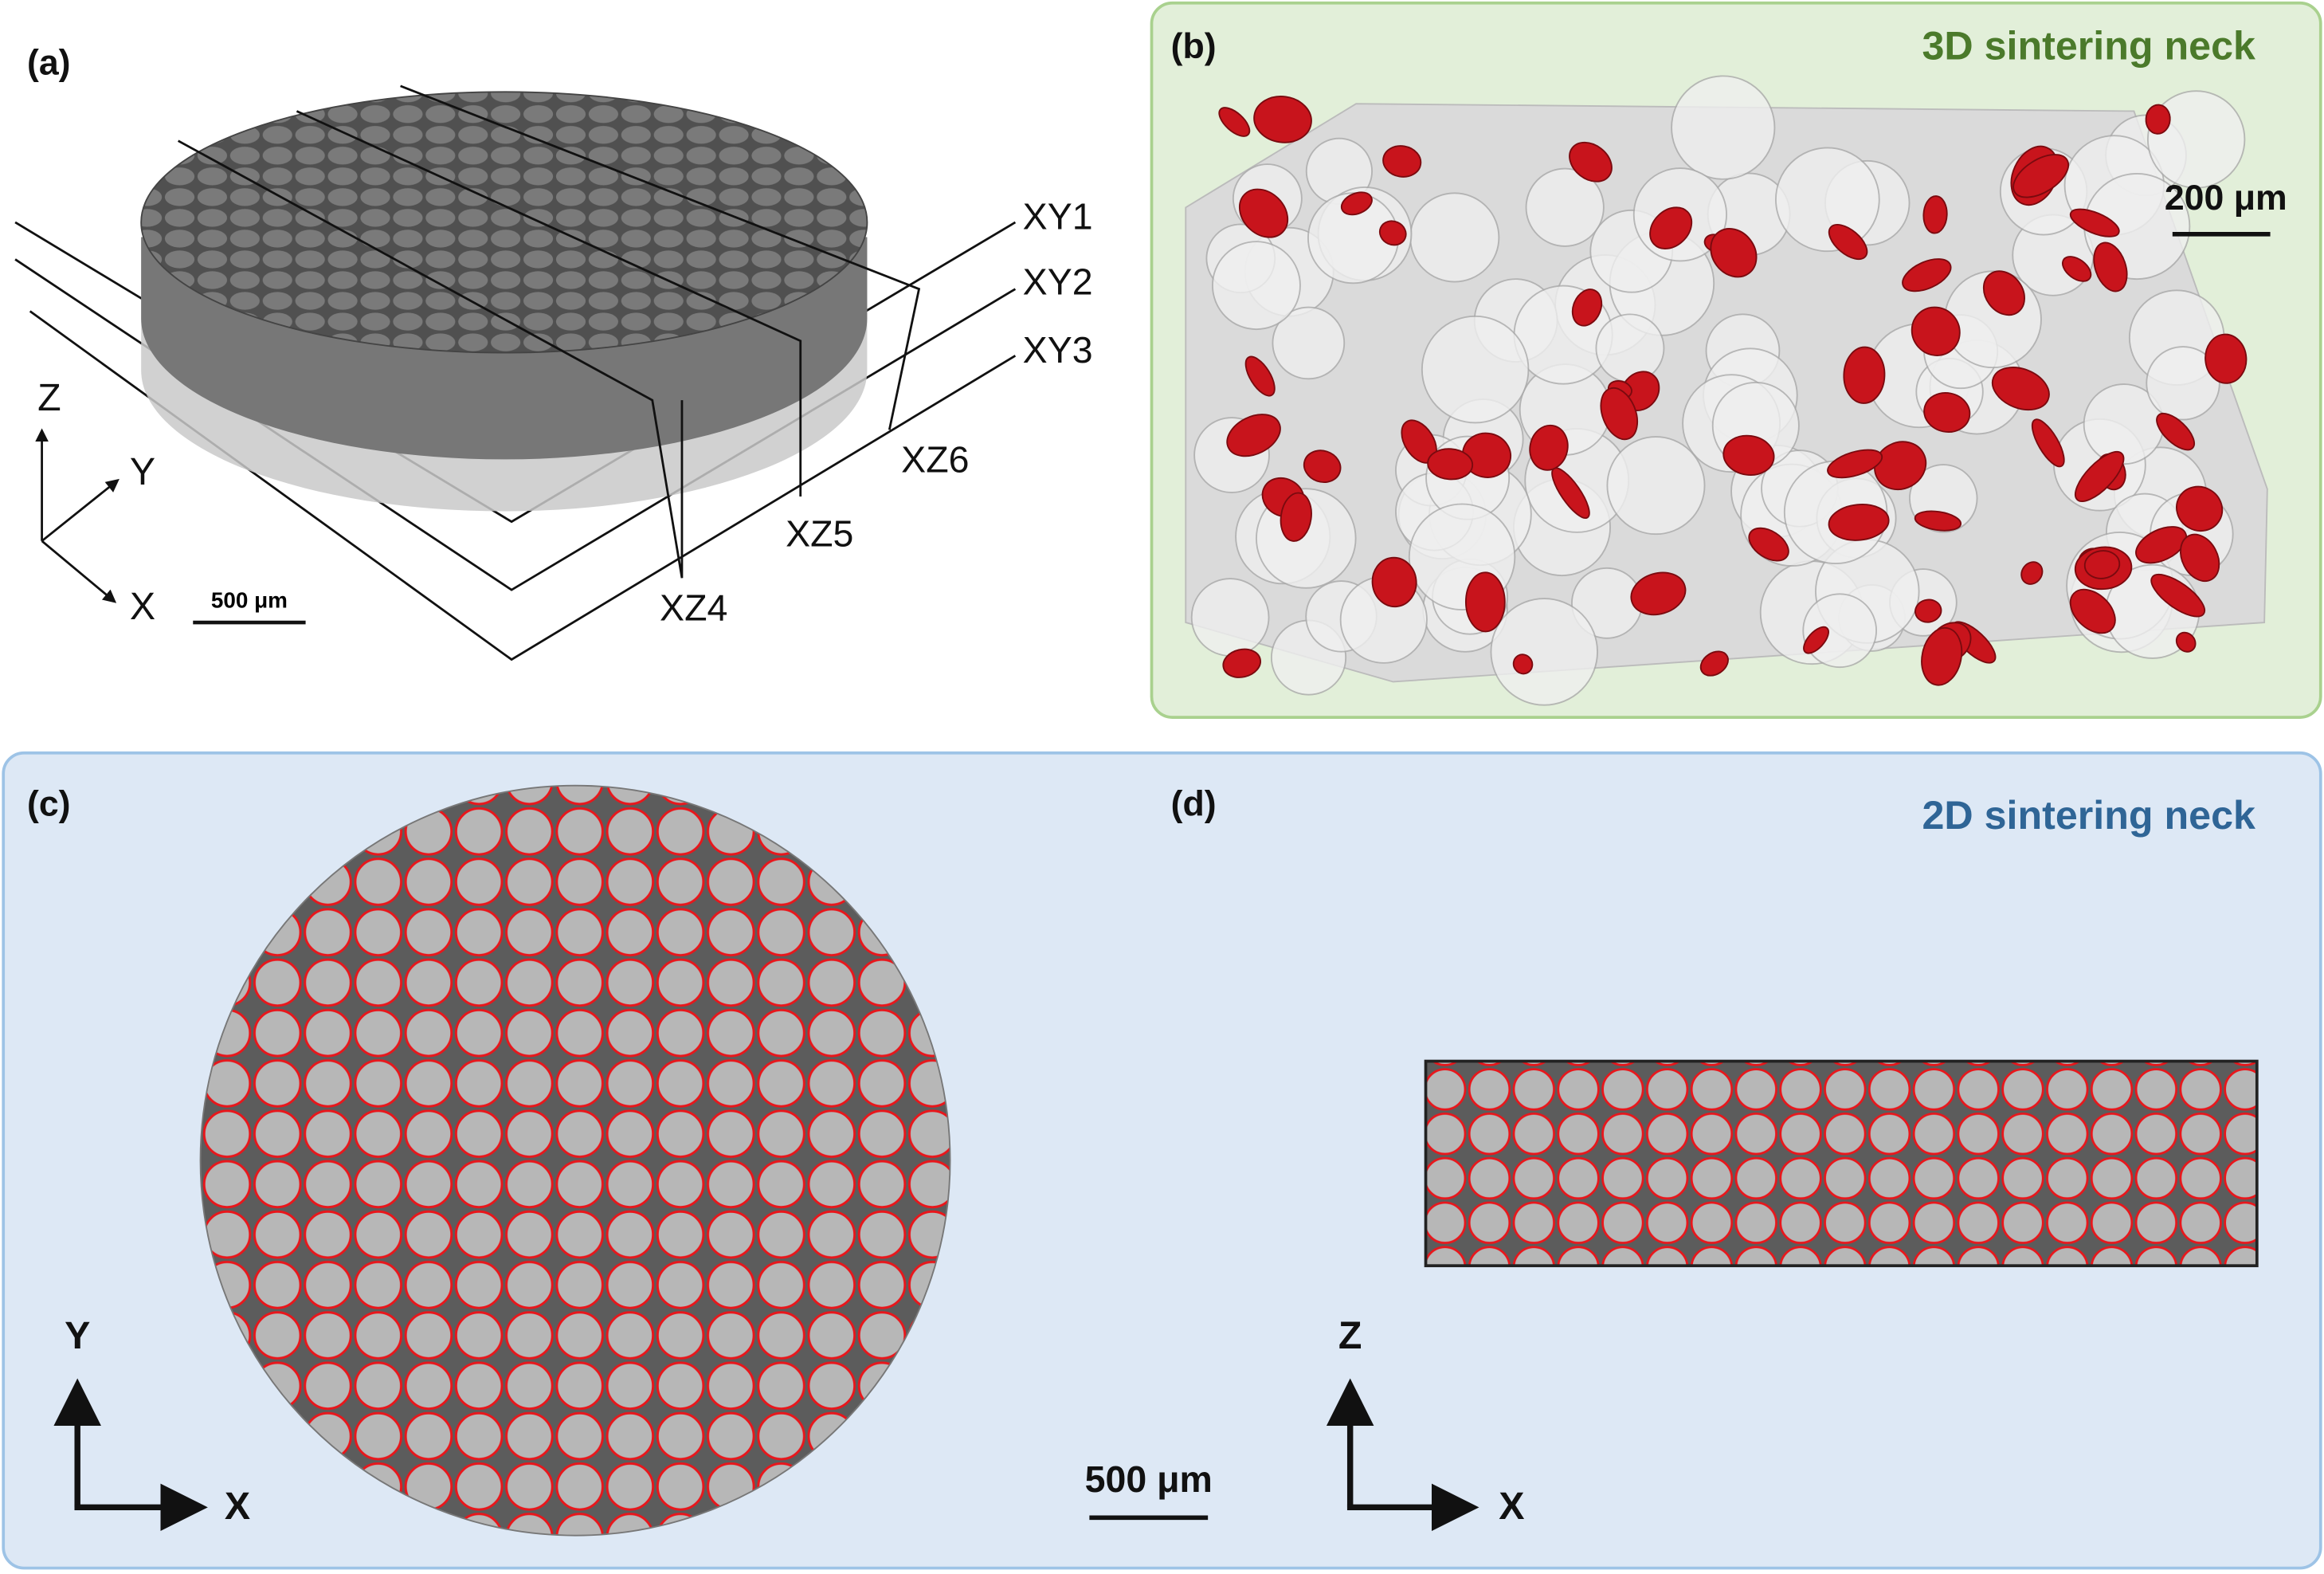 The height and width of the screenshot is (1574, 2324). What do you see at coordinates (694, 607) in the screenshot?
I see `plane-label: XZ4` at bounding box center [694, 607].